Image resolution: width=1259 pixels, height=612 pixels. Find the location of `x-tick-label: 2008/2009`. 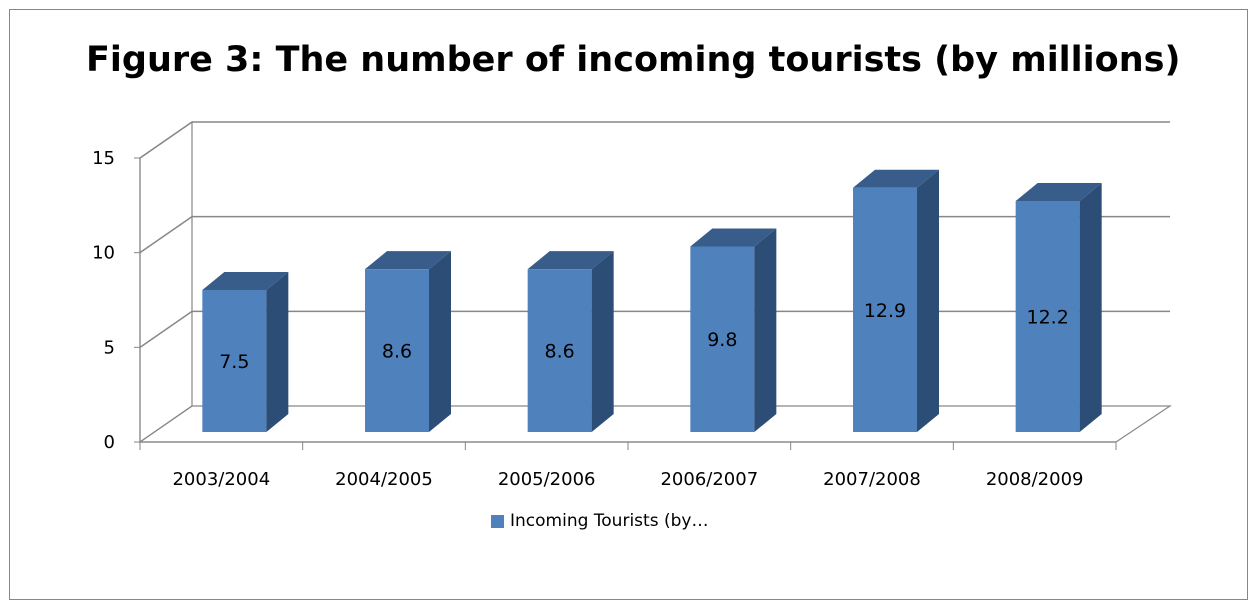

x-tick-label: 2008/2009 is located at coordinates (1035, 479).